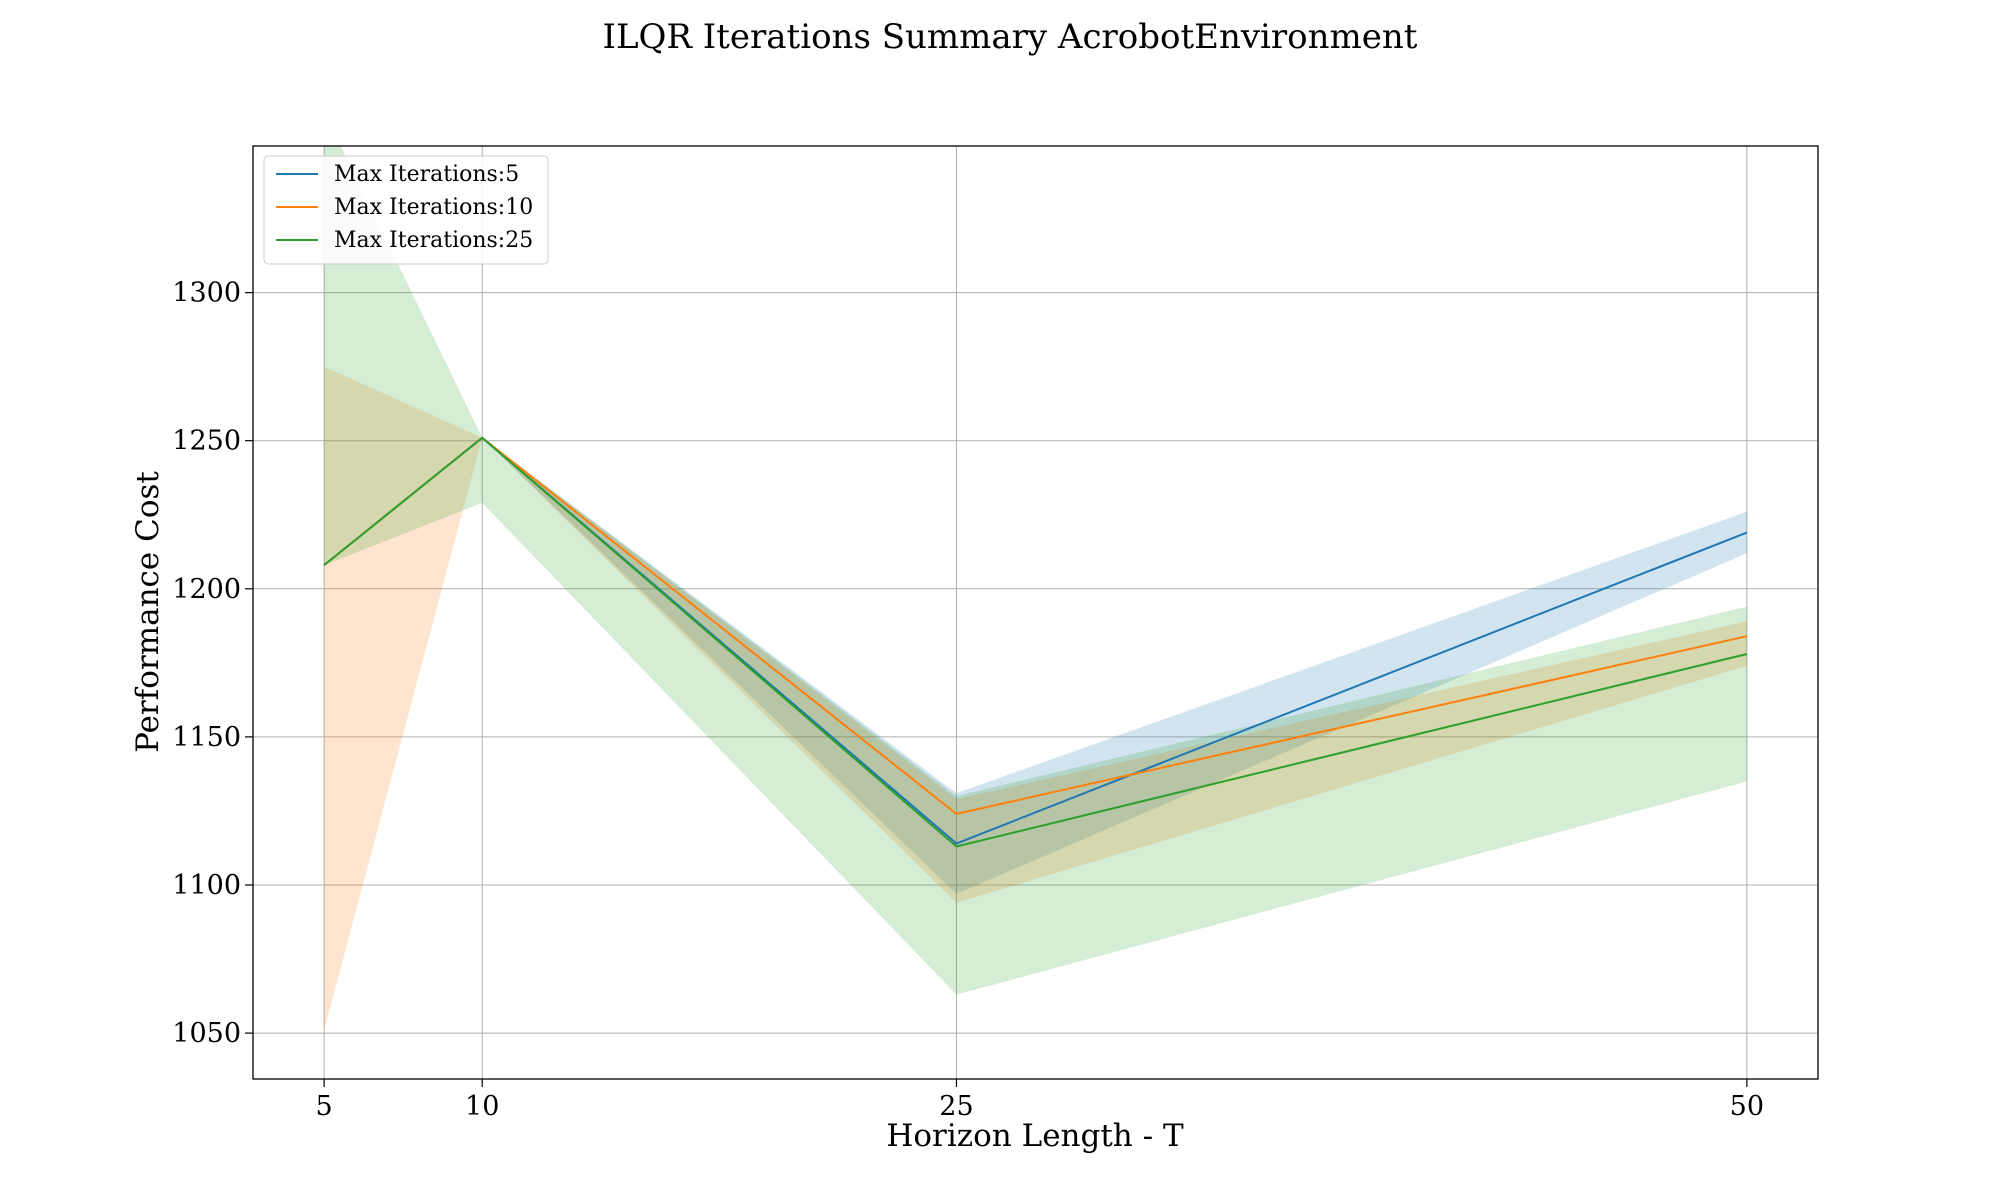 The width and height of the screenshot is (2000, 1200). I want to click on y-tick-label: 1050, so click(206, 1033).